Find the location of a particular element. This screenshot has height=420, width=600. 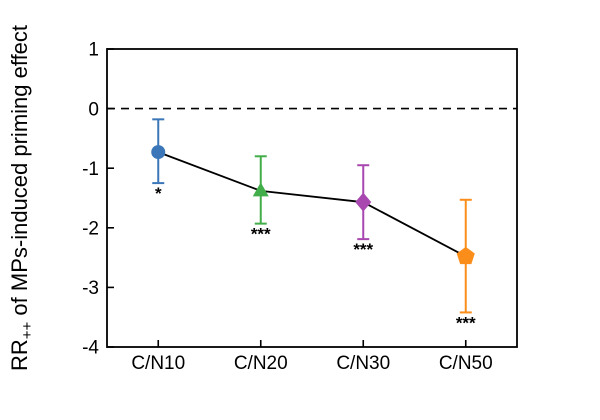

y-tick-label: -2 is located at coordinates (90, 228).